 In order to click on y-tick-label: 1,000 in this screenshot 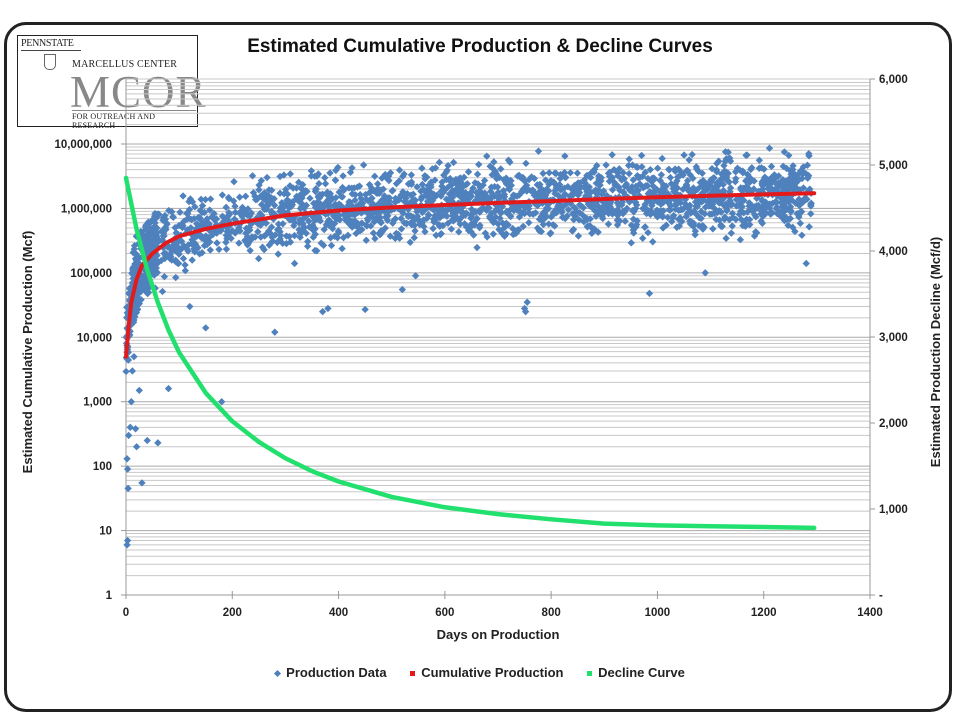, I will do `click(97, 403)`.